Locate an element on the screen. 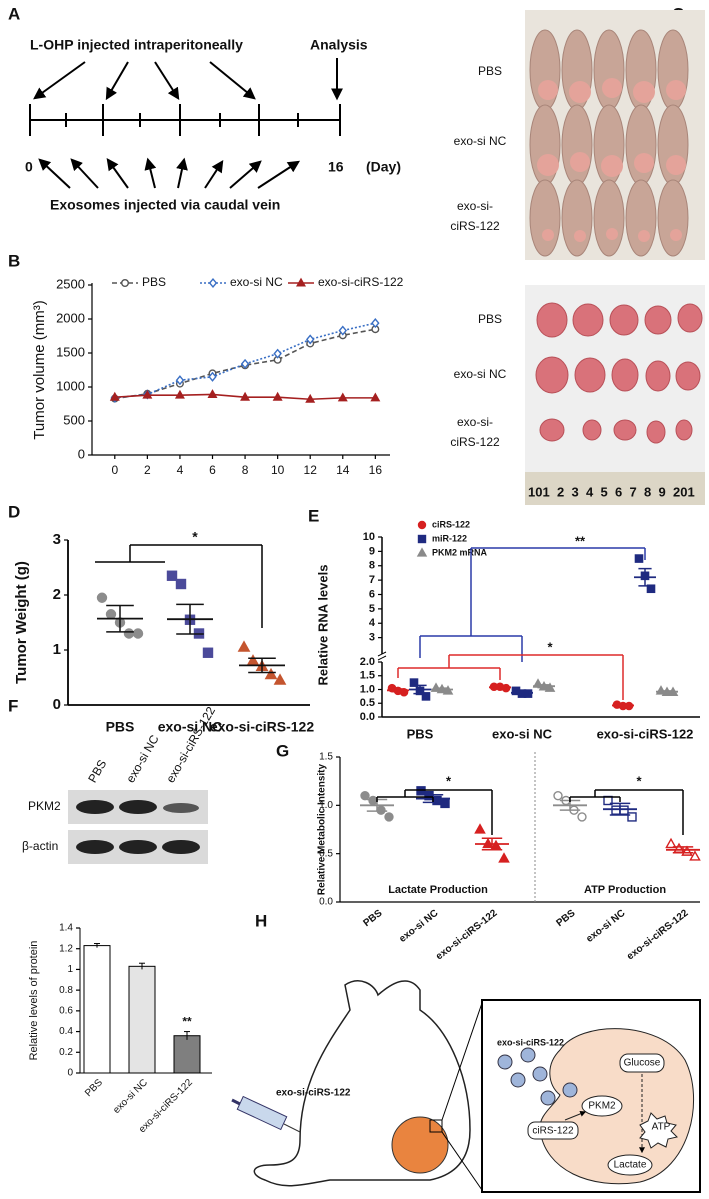 The height and width of the screenshot is (1199, 709). pkm2-label: PKM2 is located at coordinates (602, 1106).